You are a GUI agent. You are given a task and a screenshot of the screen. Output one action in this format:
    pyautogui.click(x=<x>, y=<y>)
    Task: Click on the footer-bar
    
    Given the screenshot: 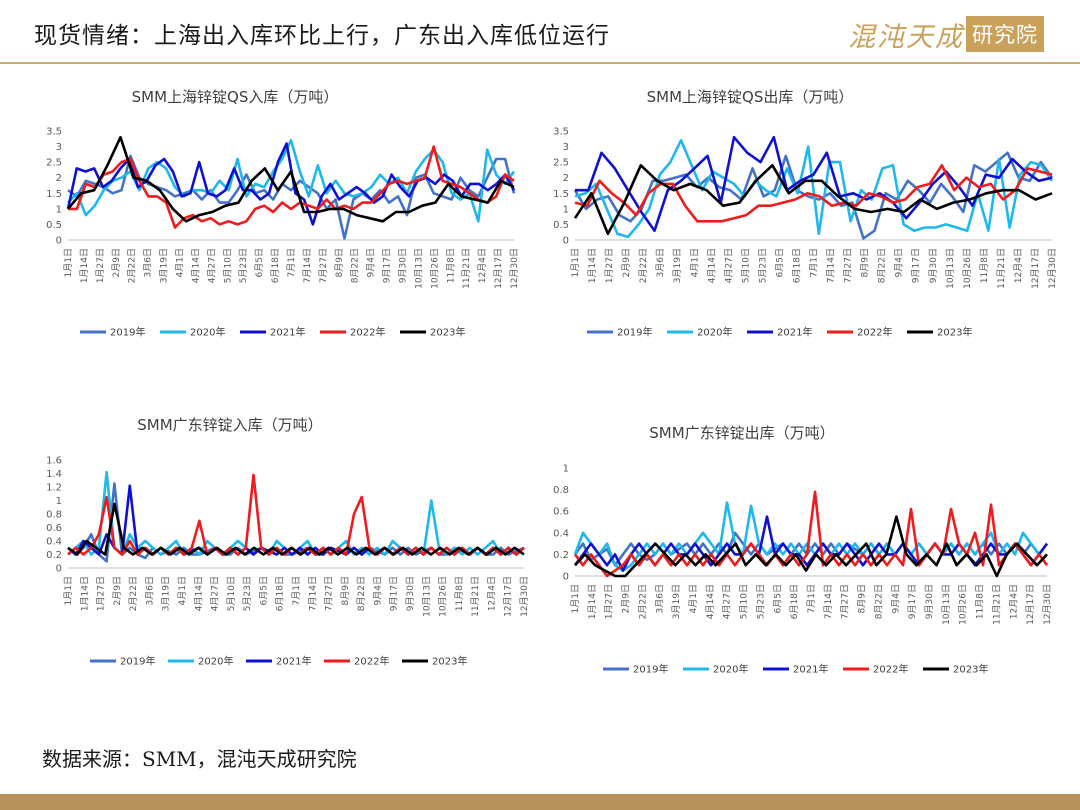 What is the action you would take?
    pyautogui.click(x=540, y=802)
    